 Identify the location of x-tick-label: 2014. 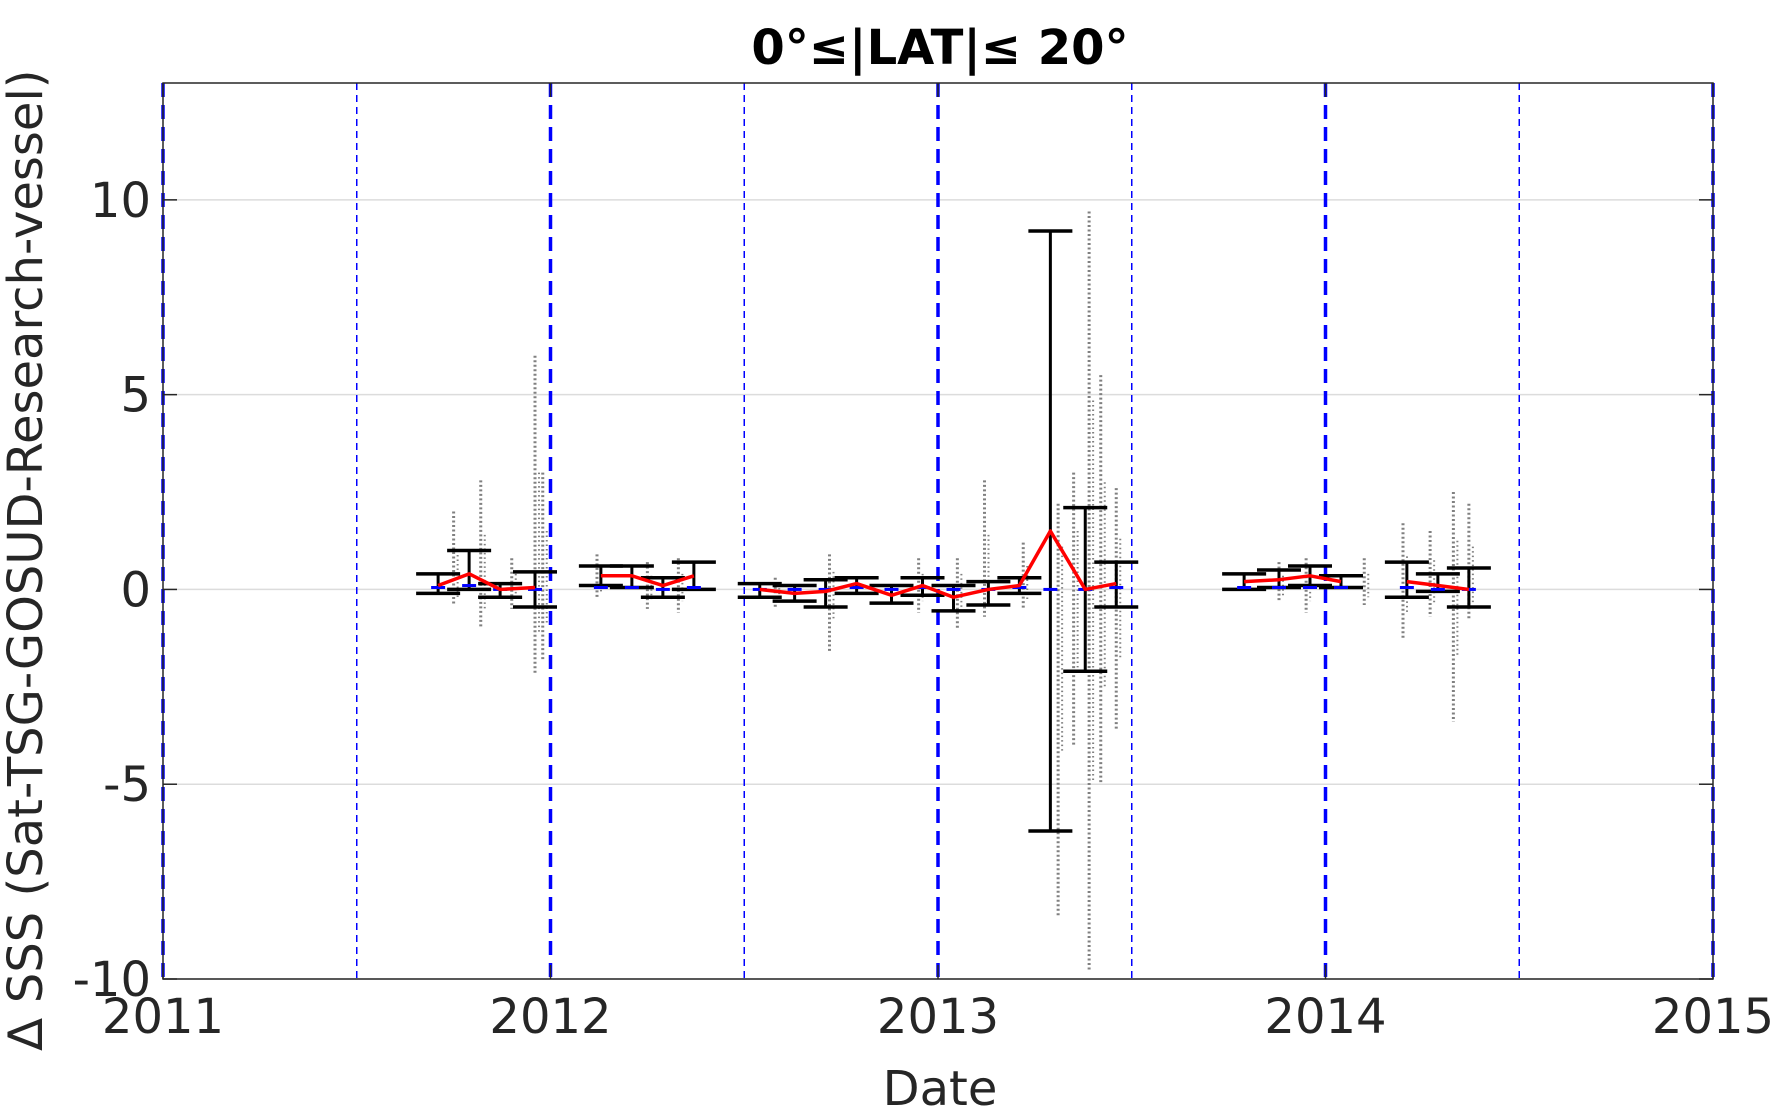
(1325, 1017).